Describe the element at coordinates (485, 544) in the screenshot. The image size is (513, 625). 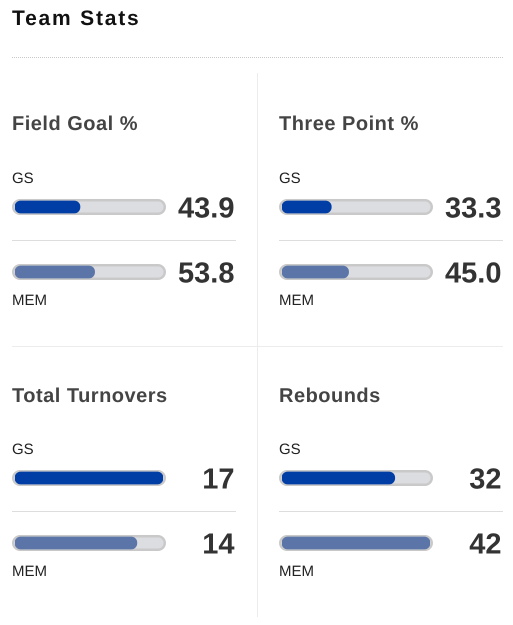
I see `data-label: 42` at that location.